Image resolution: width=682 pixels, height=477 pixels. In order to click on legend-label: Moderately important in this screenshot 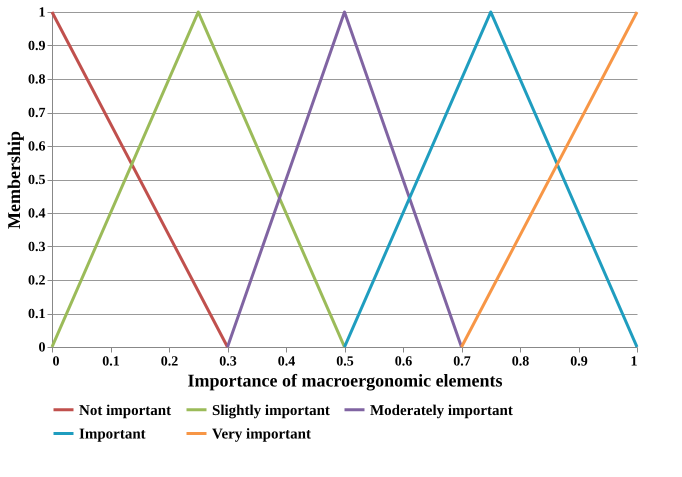, I will do `click(441, 410)`.